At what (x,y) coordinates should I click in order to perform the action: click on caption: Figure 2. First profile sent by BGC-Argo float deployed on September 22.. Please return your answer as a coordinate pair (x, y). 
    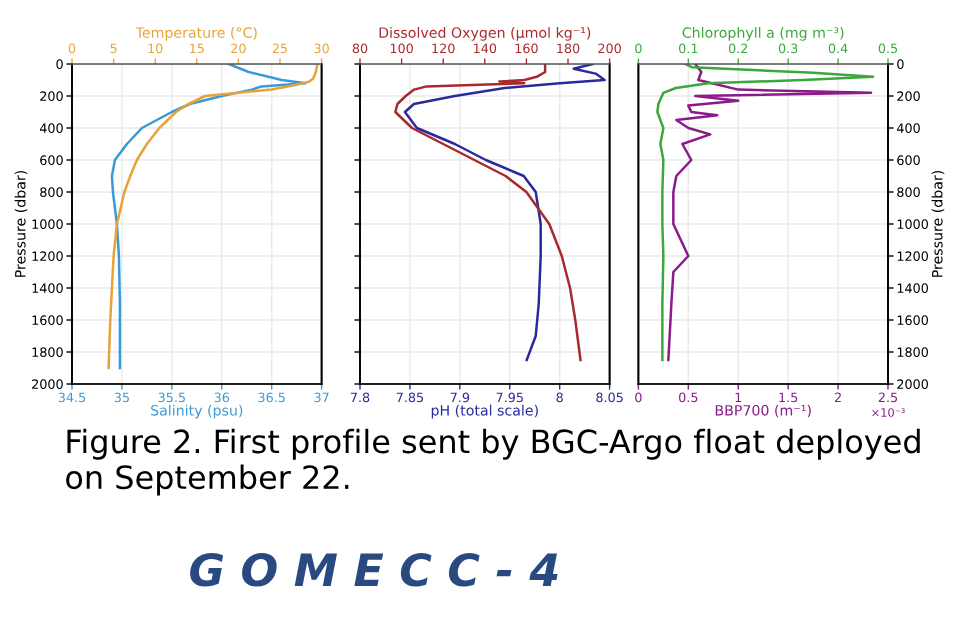
    Looking at the image, I should click on (493, 462).